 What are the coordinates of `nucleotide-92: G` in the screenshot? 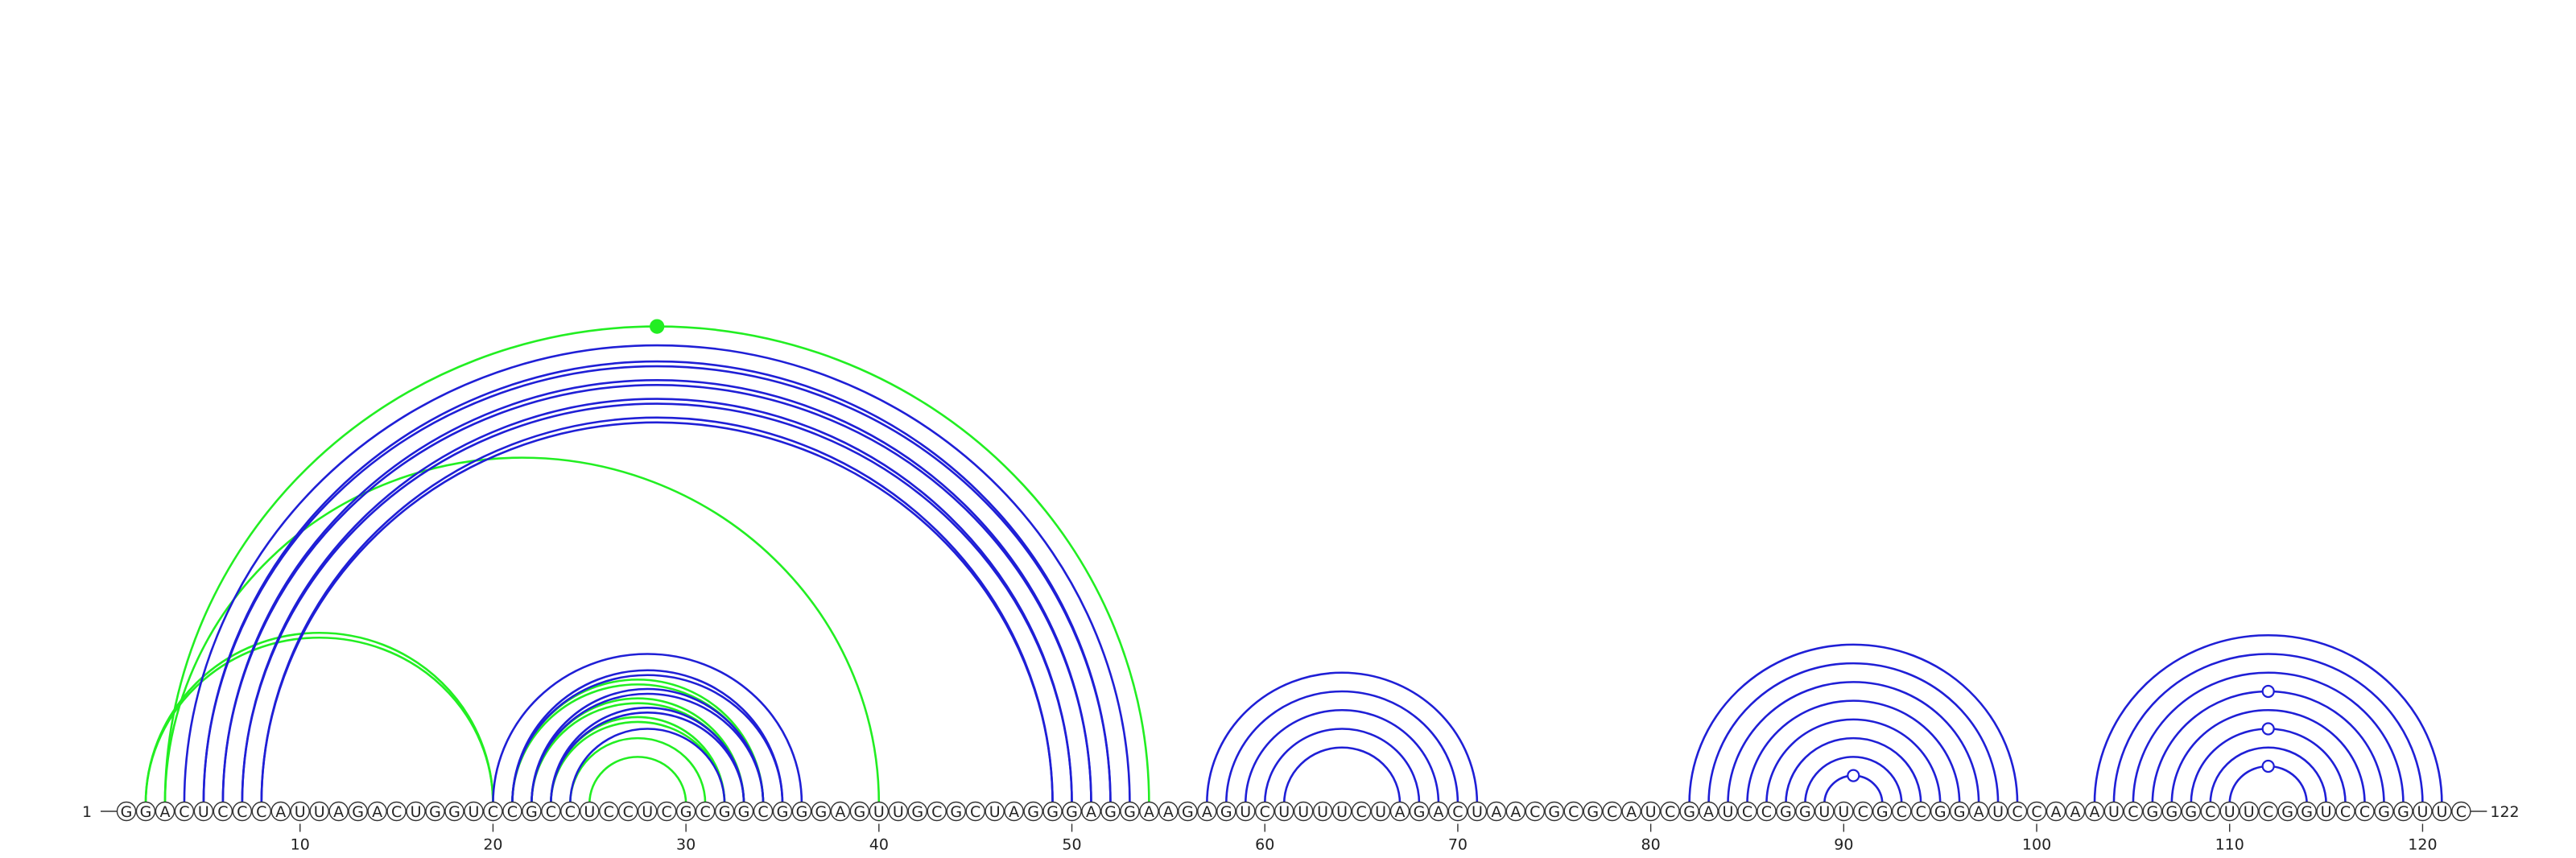 It's located at (1882, 812).